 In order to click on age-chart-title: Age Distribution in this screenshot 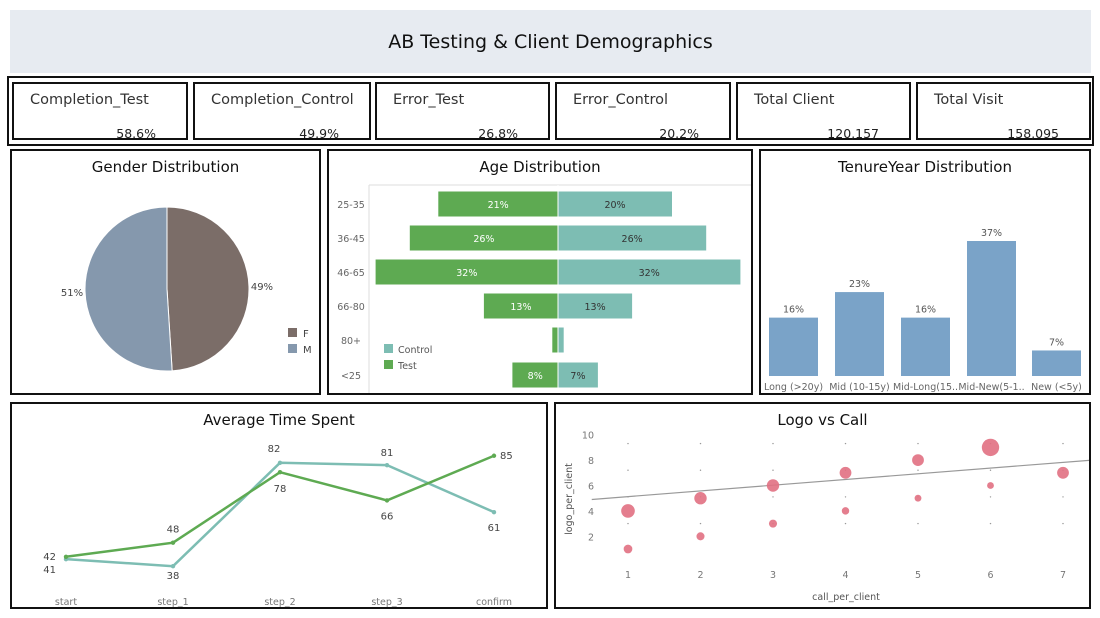, I will do `click(540, 167)`.